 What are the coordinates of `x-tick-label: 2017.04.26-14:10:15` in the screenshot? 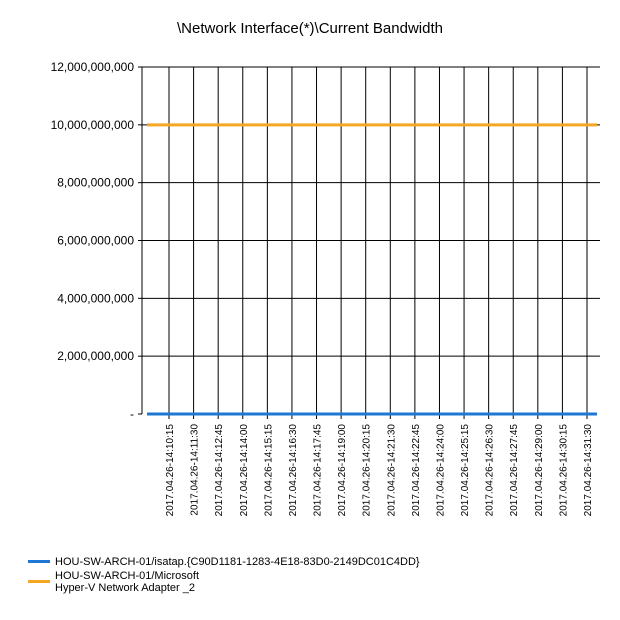 It's located at (170, 470).